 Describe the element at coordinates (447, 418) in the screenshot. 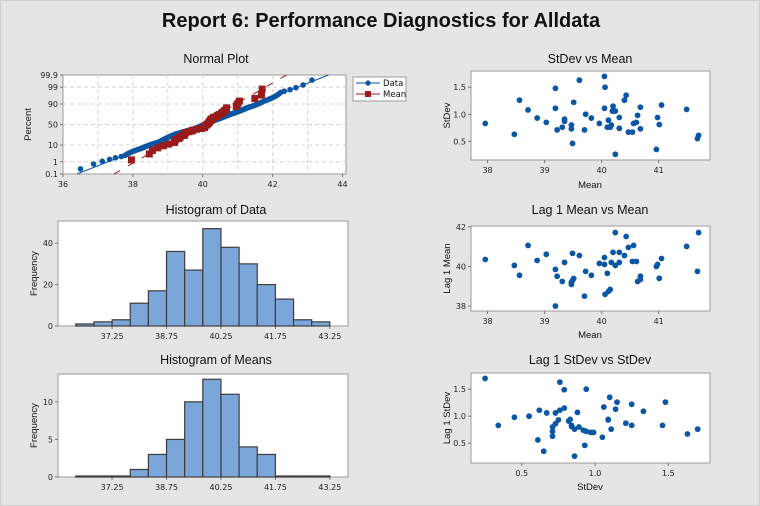

I see `y-axis-label: Lag 1 StDev` at that location.